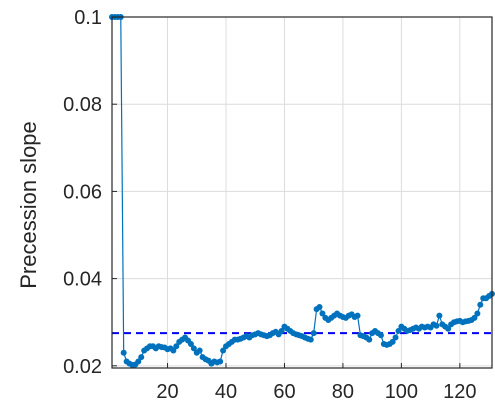 Image resolution: width=495 pixels, height=416 pixels. I want to click on y-axis-label: Precession slope, so click(28, 205).